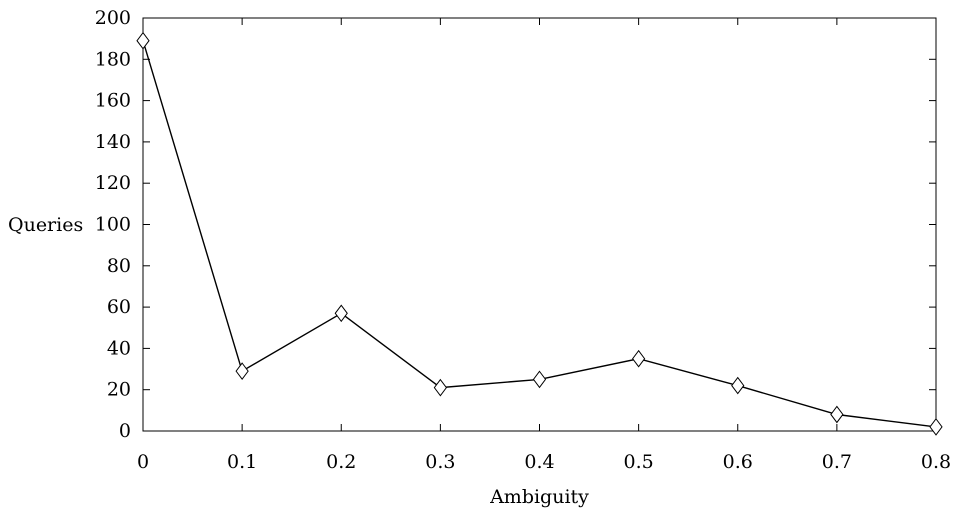 This screenshot has height=512, width=958. Describe the element at coordinates (125, 431) in the screenshot. I see `y-tick-label: 0` at that location.